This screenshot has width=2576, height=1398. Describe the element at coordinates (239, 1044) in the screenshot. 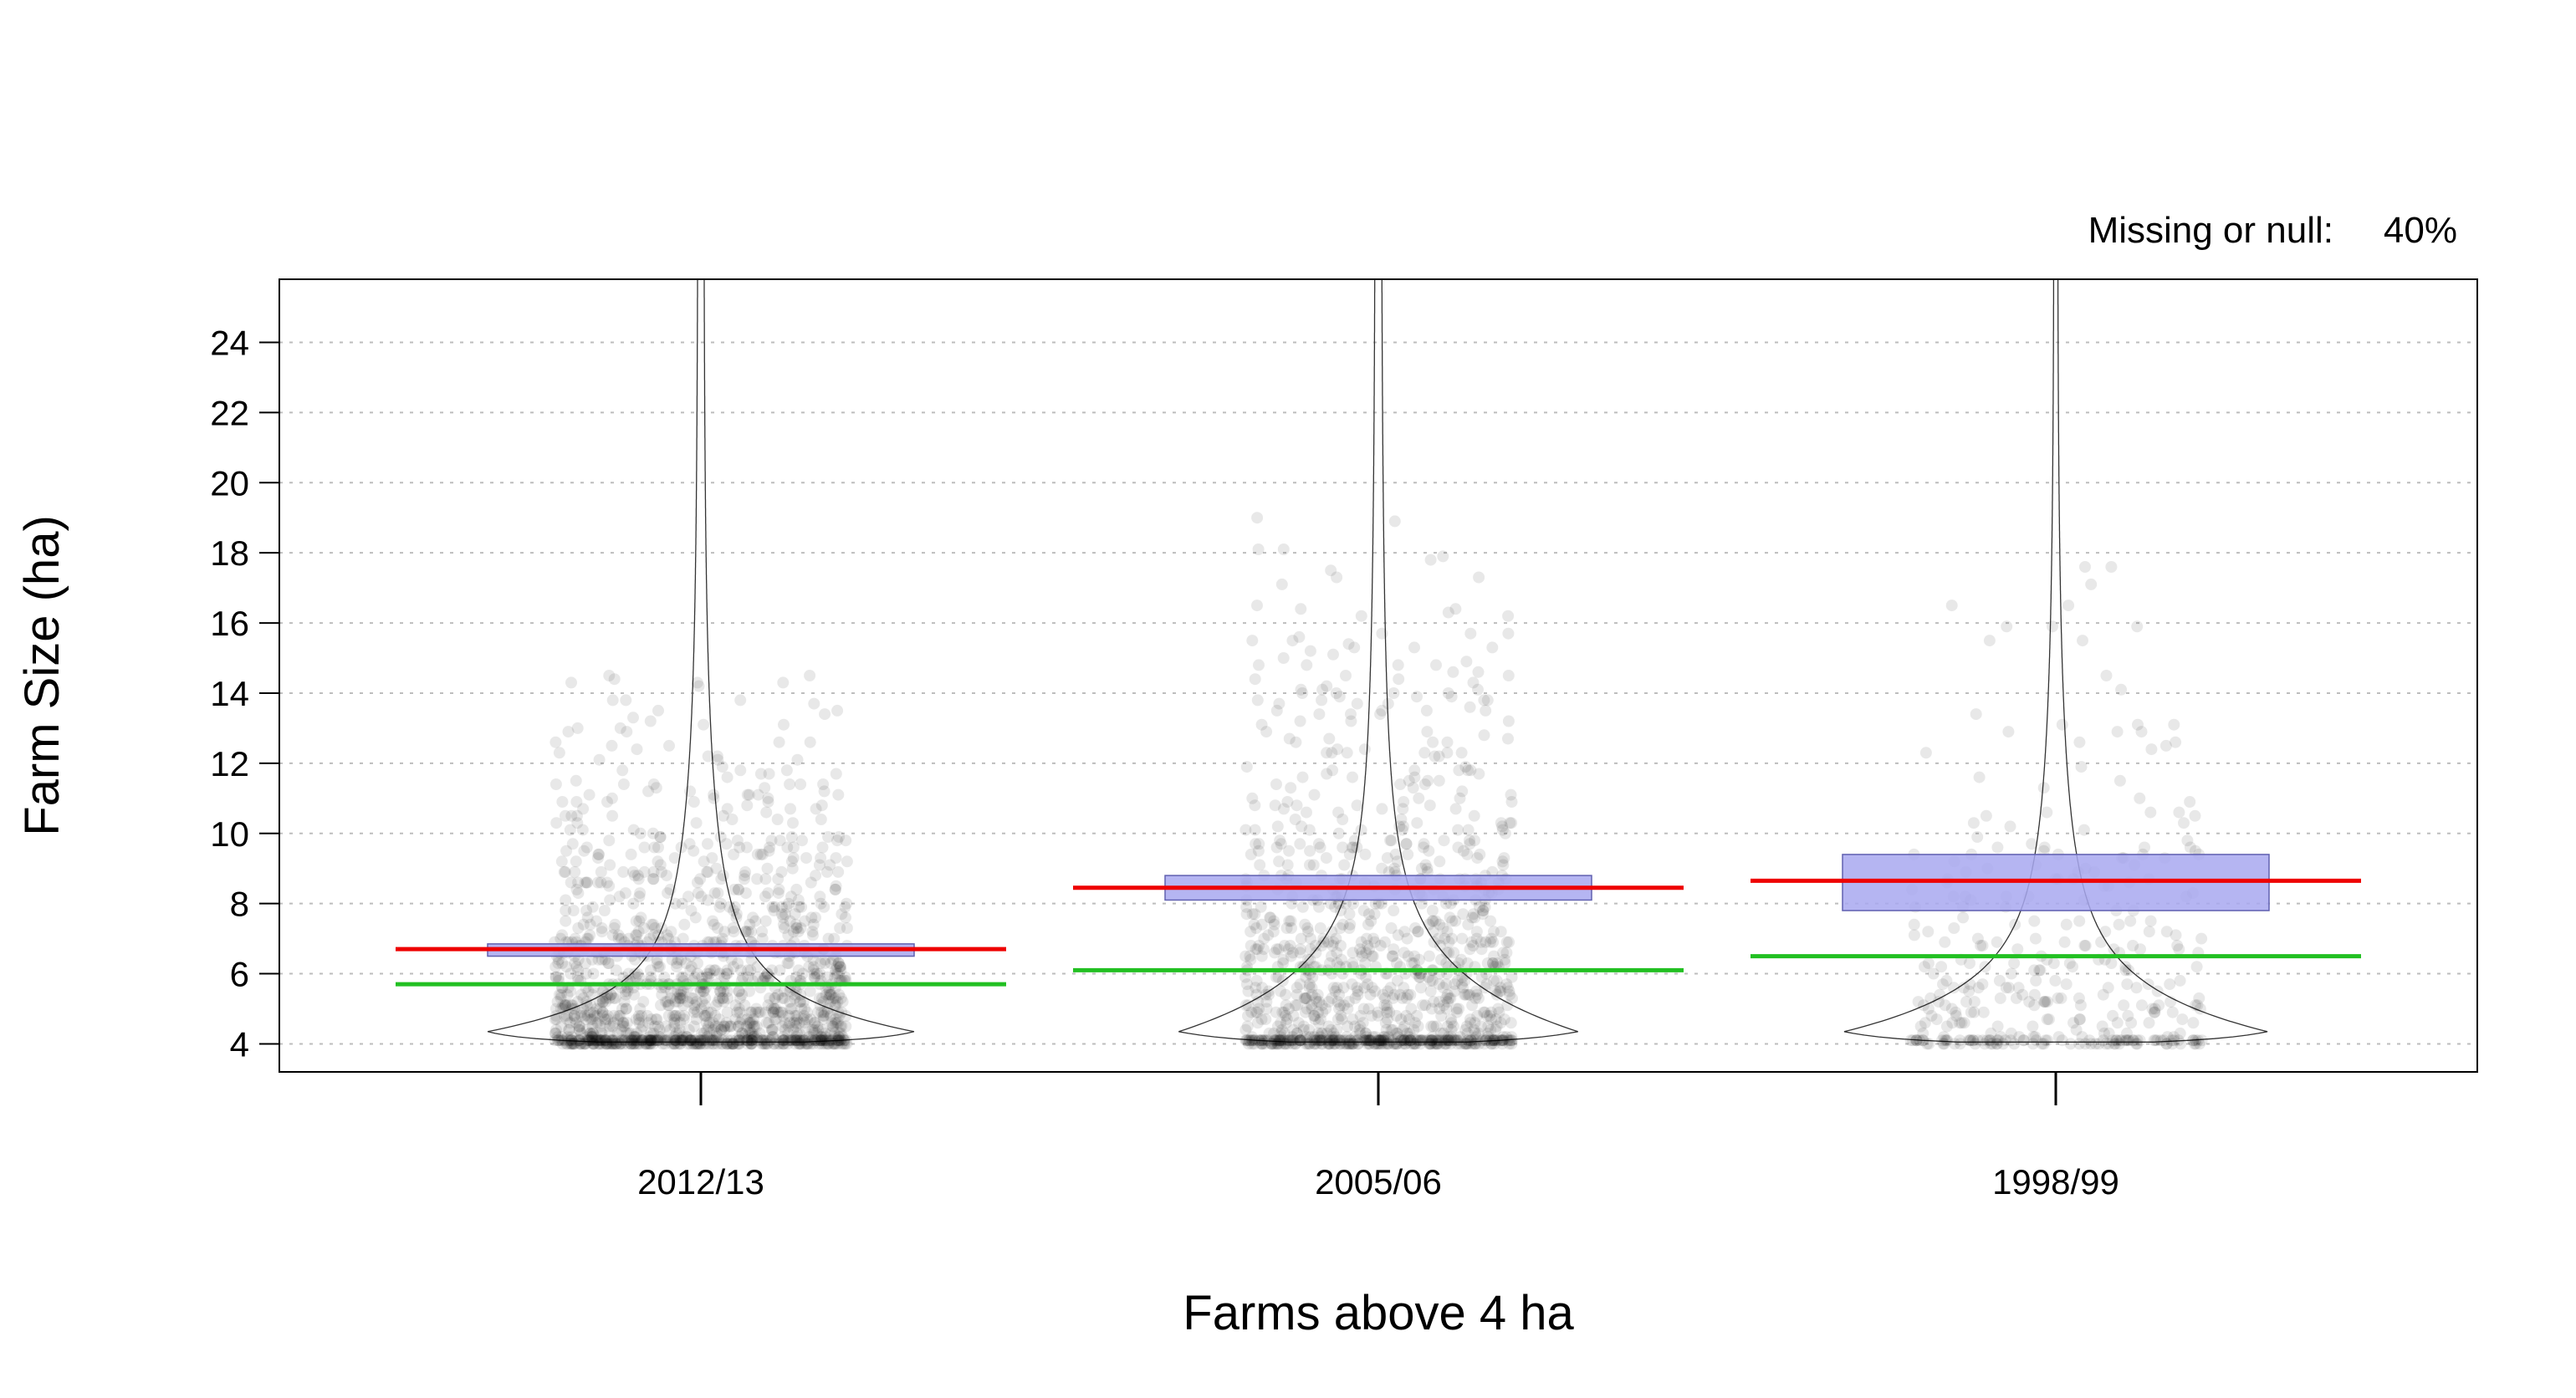

I see `y-tick-label: 4` at that location.